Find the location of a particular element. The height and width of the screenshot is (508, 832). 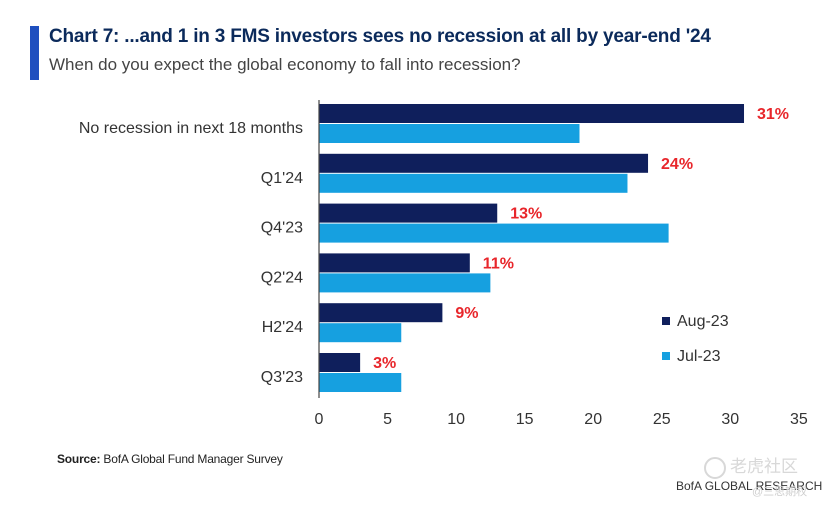

legend-label: Jul-23 is located at coordinates (699, 356).